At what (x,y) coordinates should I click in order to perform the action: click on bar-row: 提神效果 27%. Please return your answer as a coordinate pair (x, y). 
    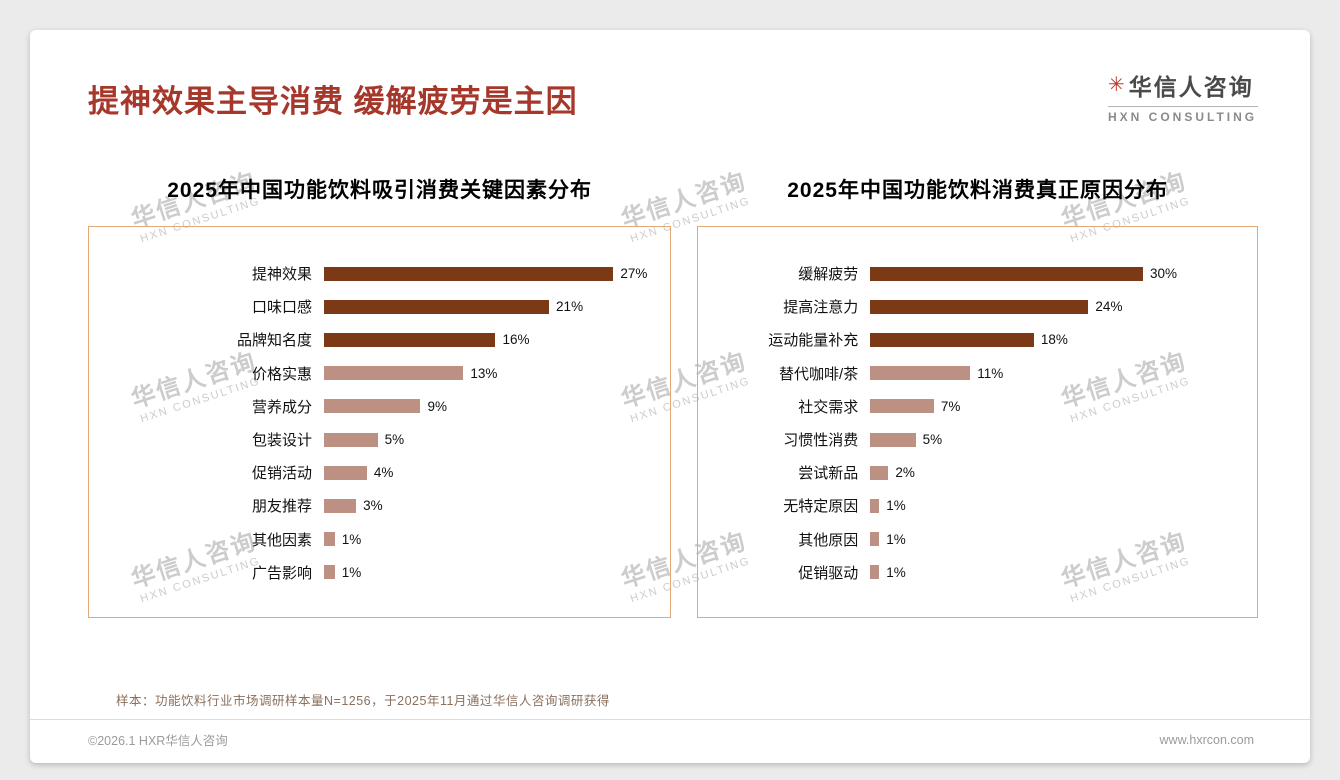
    Looking at the image, I should click on (372, 273).